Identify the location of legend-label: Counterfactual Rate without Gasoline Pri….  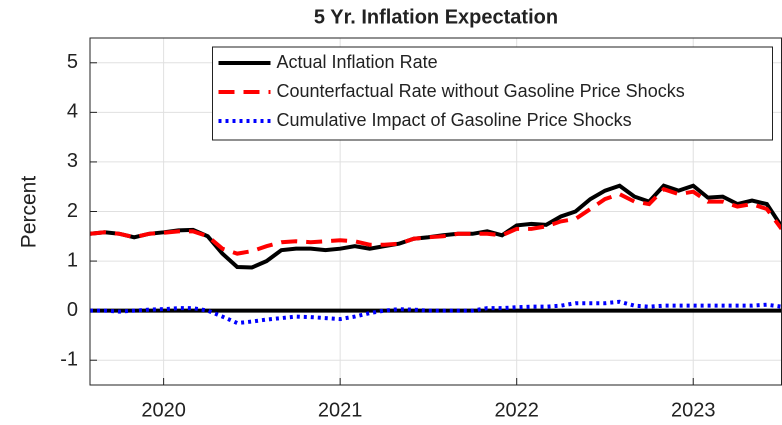
(481, 91).